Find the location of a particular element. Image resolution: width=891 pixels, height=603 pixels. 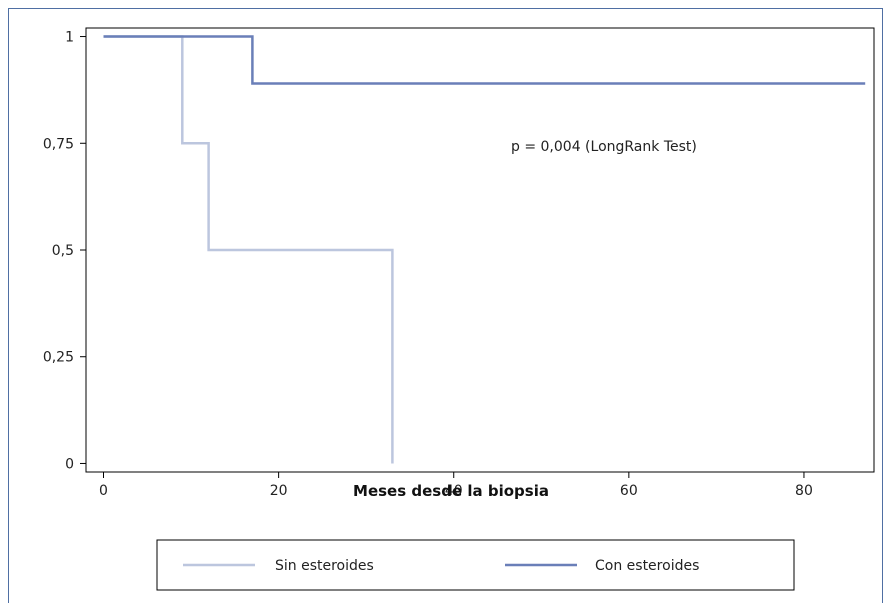

y-tick-label: 0,75 is located at coordinates (58, 144).